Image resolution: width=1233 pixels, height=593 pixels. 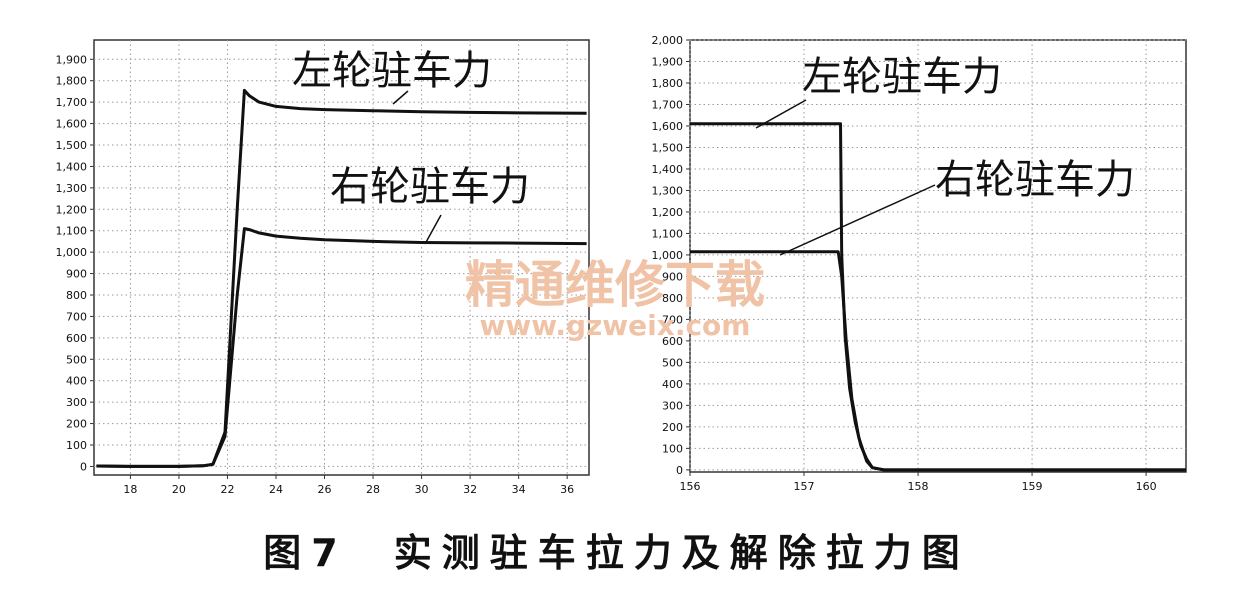 What do you see at coordinates (668, 40) in the screenshot?
I see `y-tick-label: 2,000` at bounding box center [668, 40].